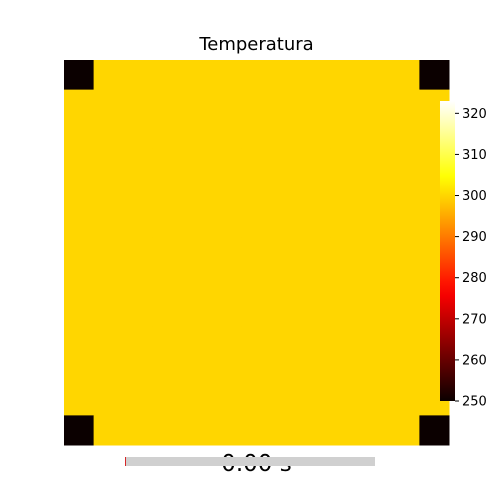 This screenshot has width=500, height=500. Describe the element at coordinates (250, 461) in the screenshot. I see `progress-track` at that location.